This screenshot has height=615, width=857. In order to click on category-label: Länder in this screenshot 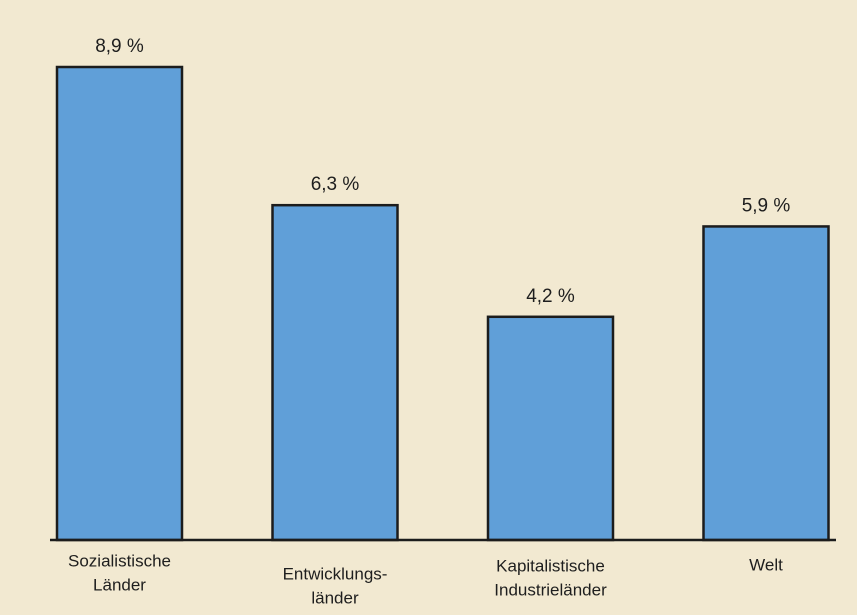, I will do `click(119, 584)`.